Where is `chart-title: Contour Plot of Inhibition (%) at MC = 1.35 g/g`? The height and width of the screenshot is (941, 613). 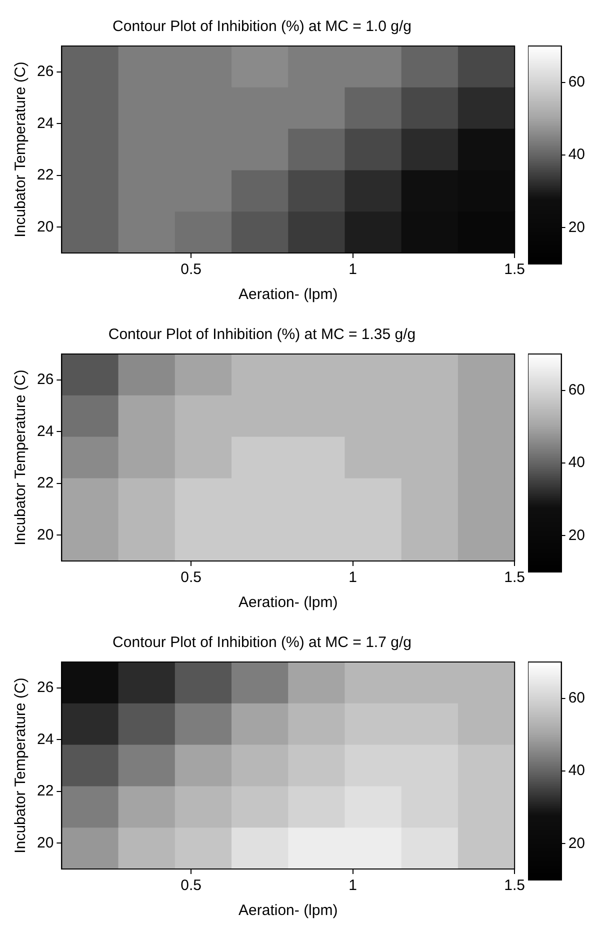 chart-title: Contour Plot of Inhibition (%) at MC = 1.35 g/g is located at coordinates (262, 335).